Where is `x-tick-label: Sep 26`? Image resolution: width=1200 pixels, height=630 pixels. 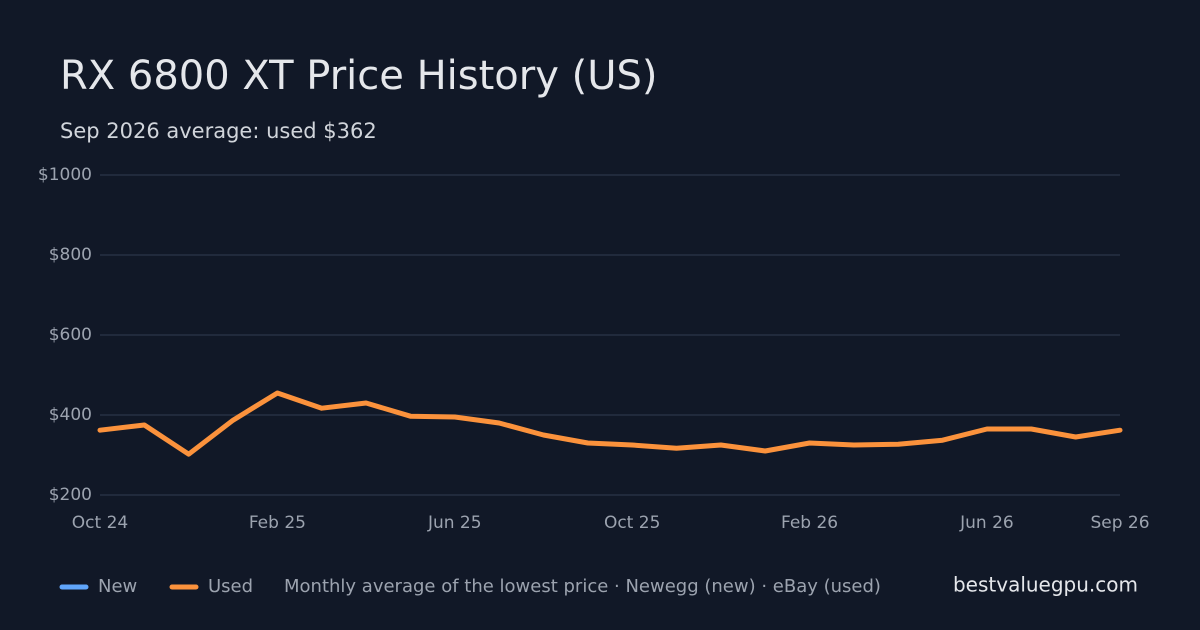 x-tick-label: Sep 26 is located at coordinates (1119, 523).